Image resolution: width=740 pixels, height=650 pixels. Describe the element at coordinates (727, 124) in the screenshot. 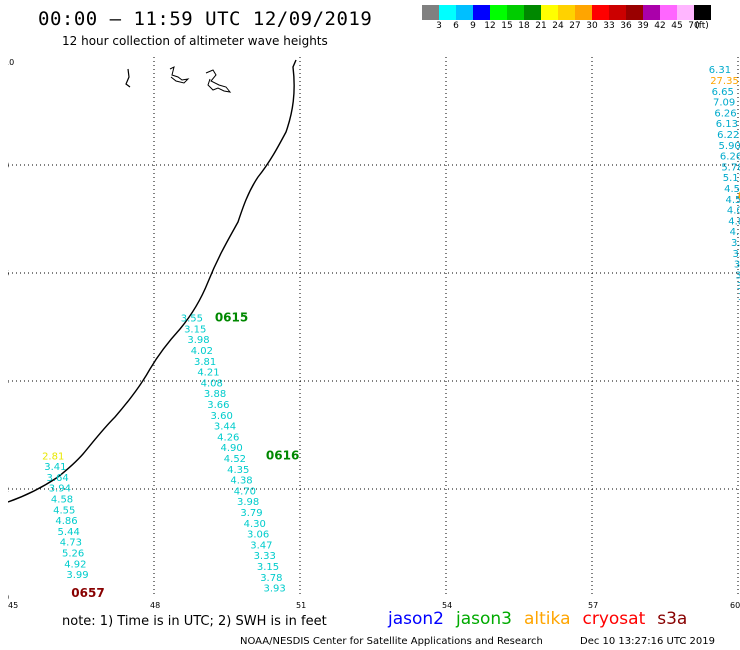

I see `wave-height-label: 6.13` at that location.